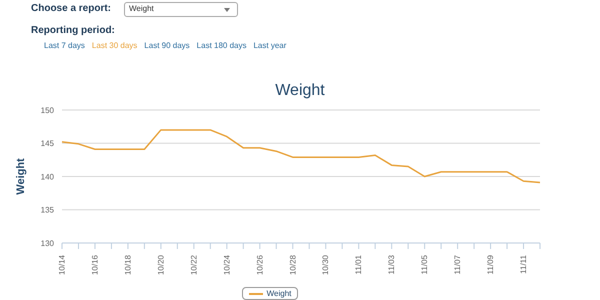 The image size is (600, 300). I want to click on y-tick-label: 135, so click(47, 210).